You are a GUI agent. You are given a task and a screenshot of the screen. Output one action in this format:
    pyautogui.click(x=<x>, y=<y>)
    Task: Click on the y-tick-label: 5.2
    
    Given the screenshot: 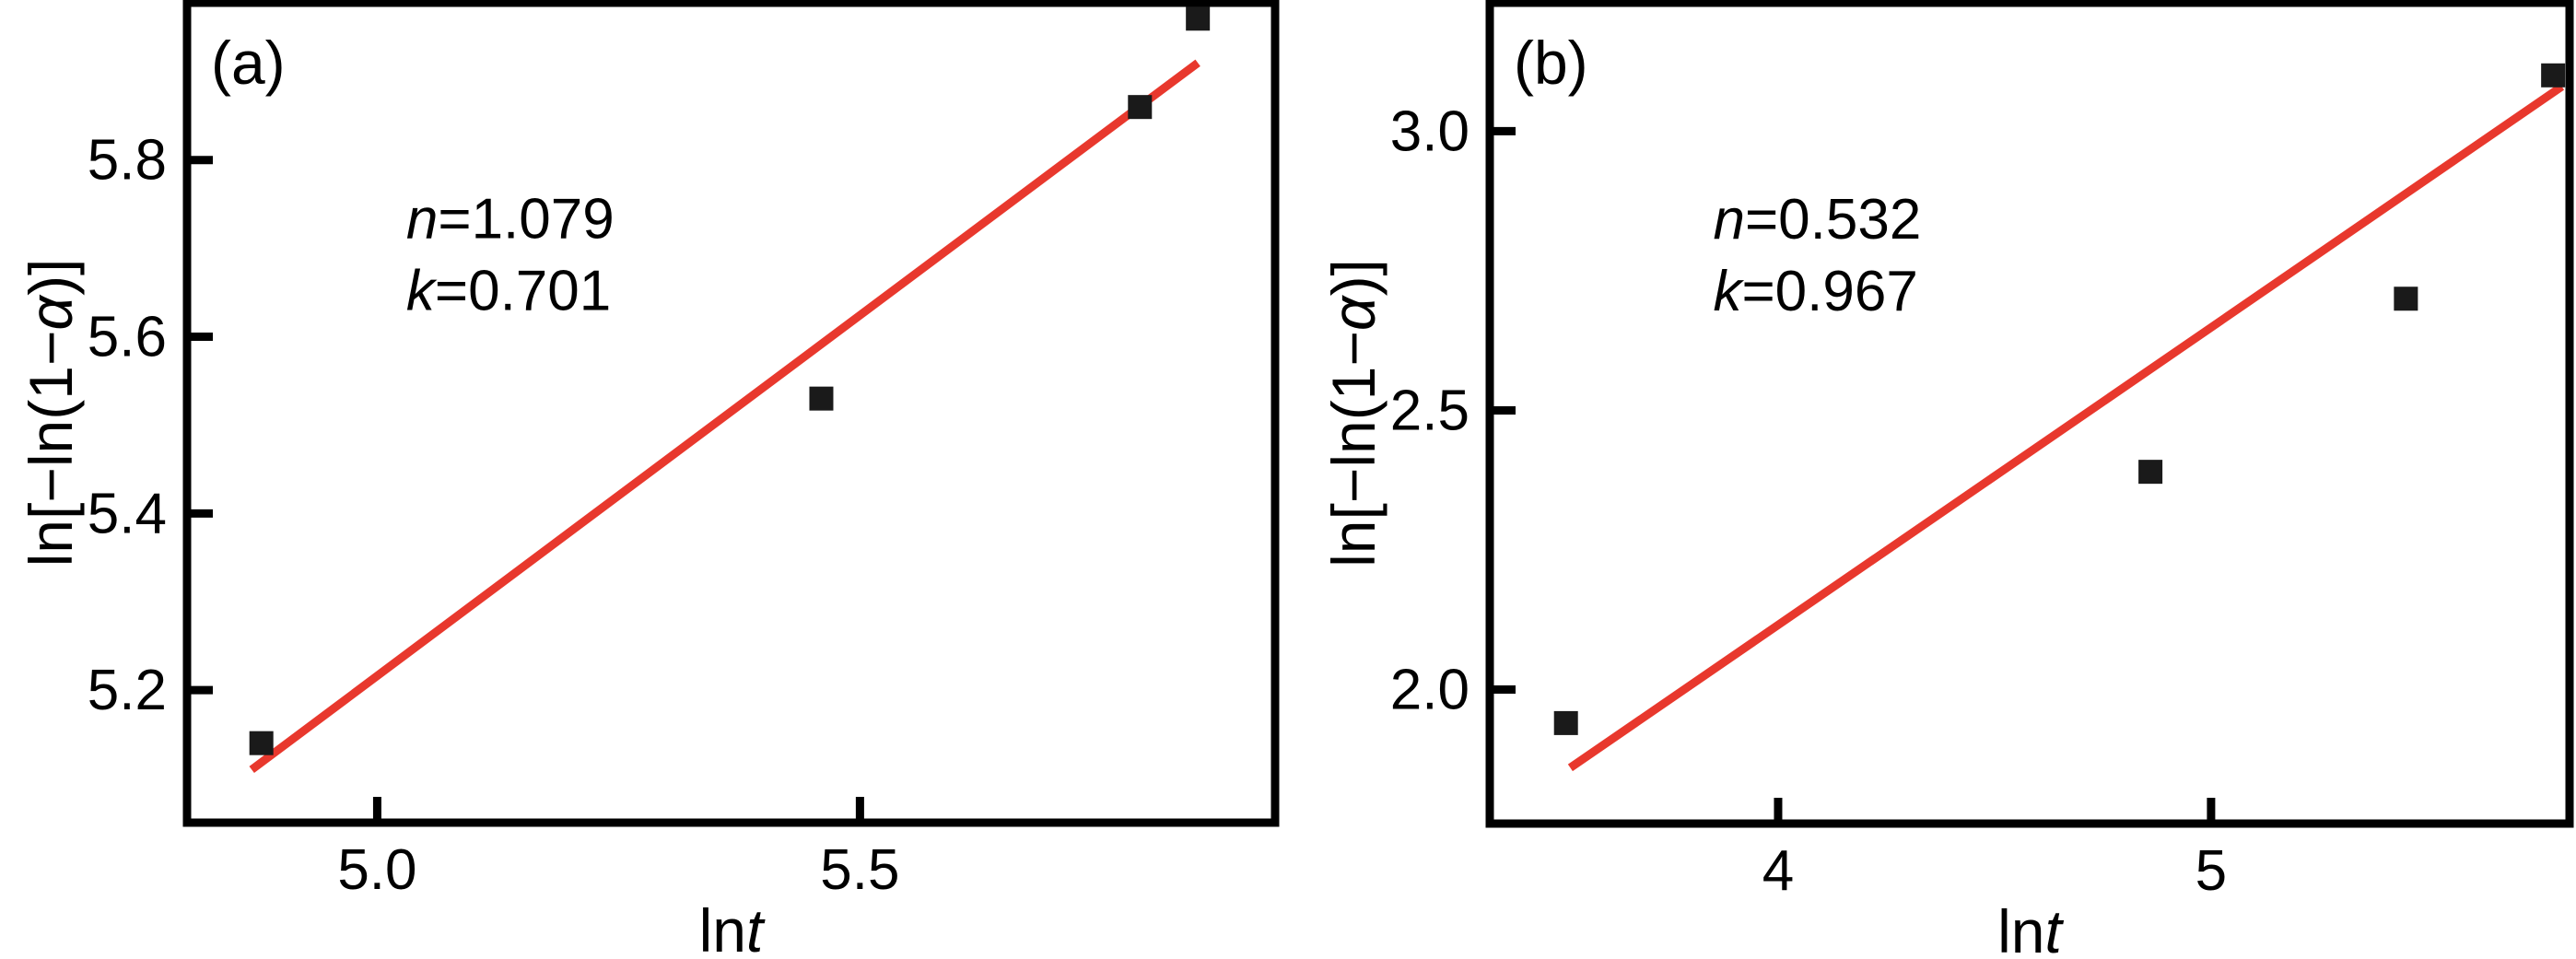 What is the action you would take?
    pyautogui.click(x=127, y=690)
    